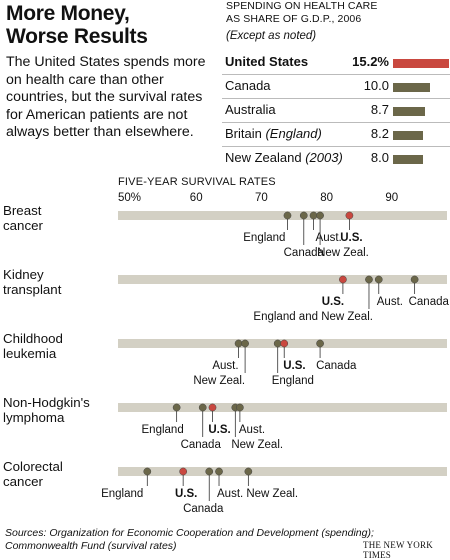 The image size is (450, 560). What do you see at coordinates (326, 198) in the screenshot?
I see `x-tick-label: 80` at bounding box center [326, 198].